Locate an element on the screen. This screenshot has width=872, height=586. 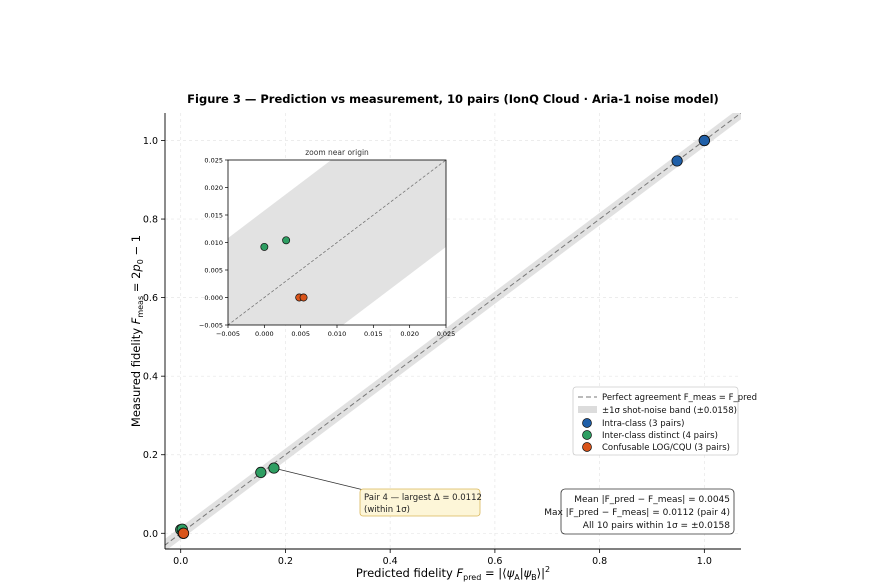
y-tick-label: 1.0 is located at coordinates (150, 141).